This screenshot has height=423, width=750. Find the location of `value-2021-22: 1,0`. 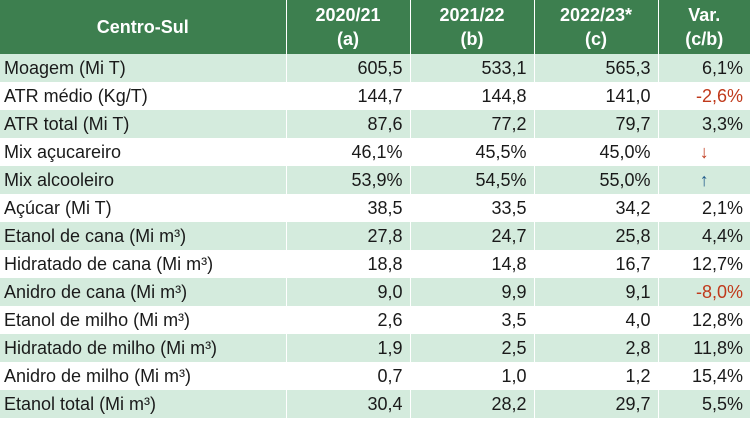

value-2021-22: 1,0 is located at coordinates (472, 376).